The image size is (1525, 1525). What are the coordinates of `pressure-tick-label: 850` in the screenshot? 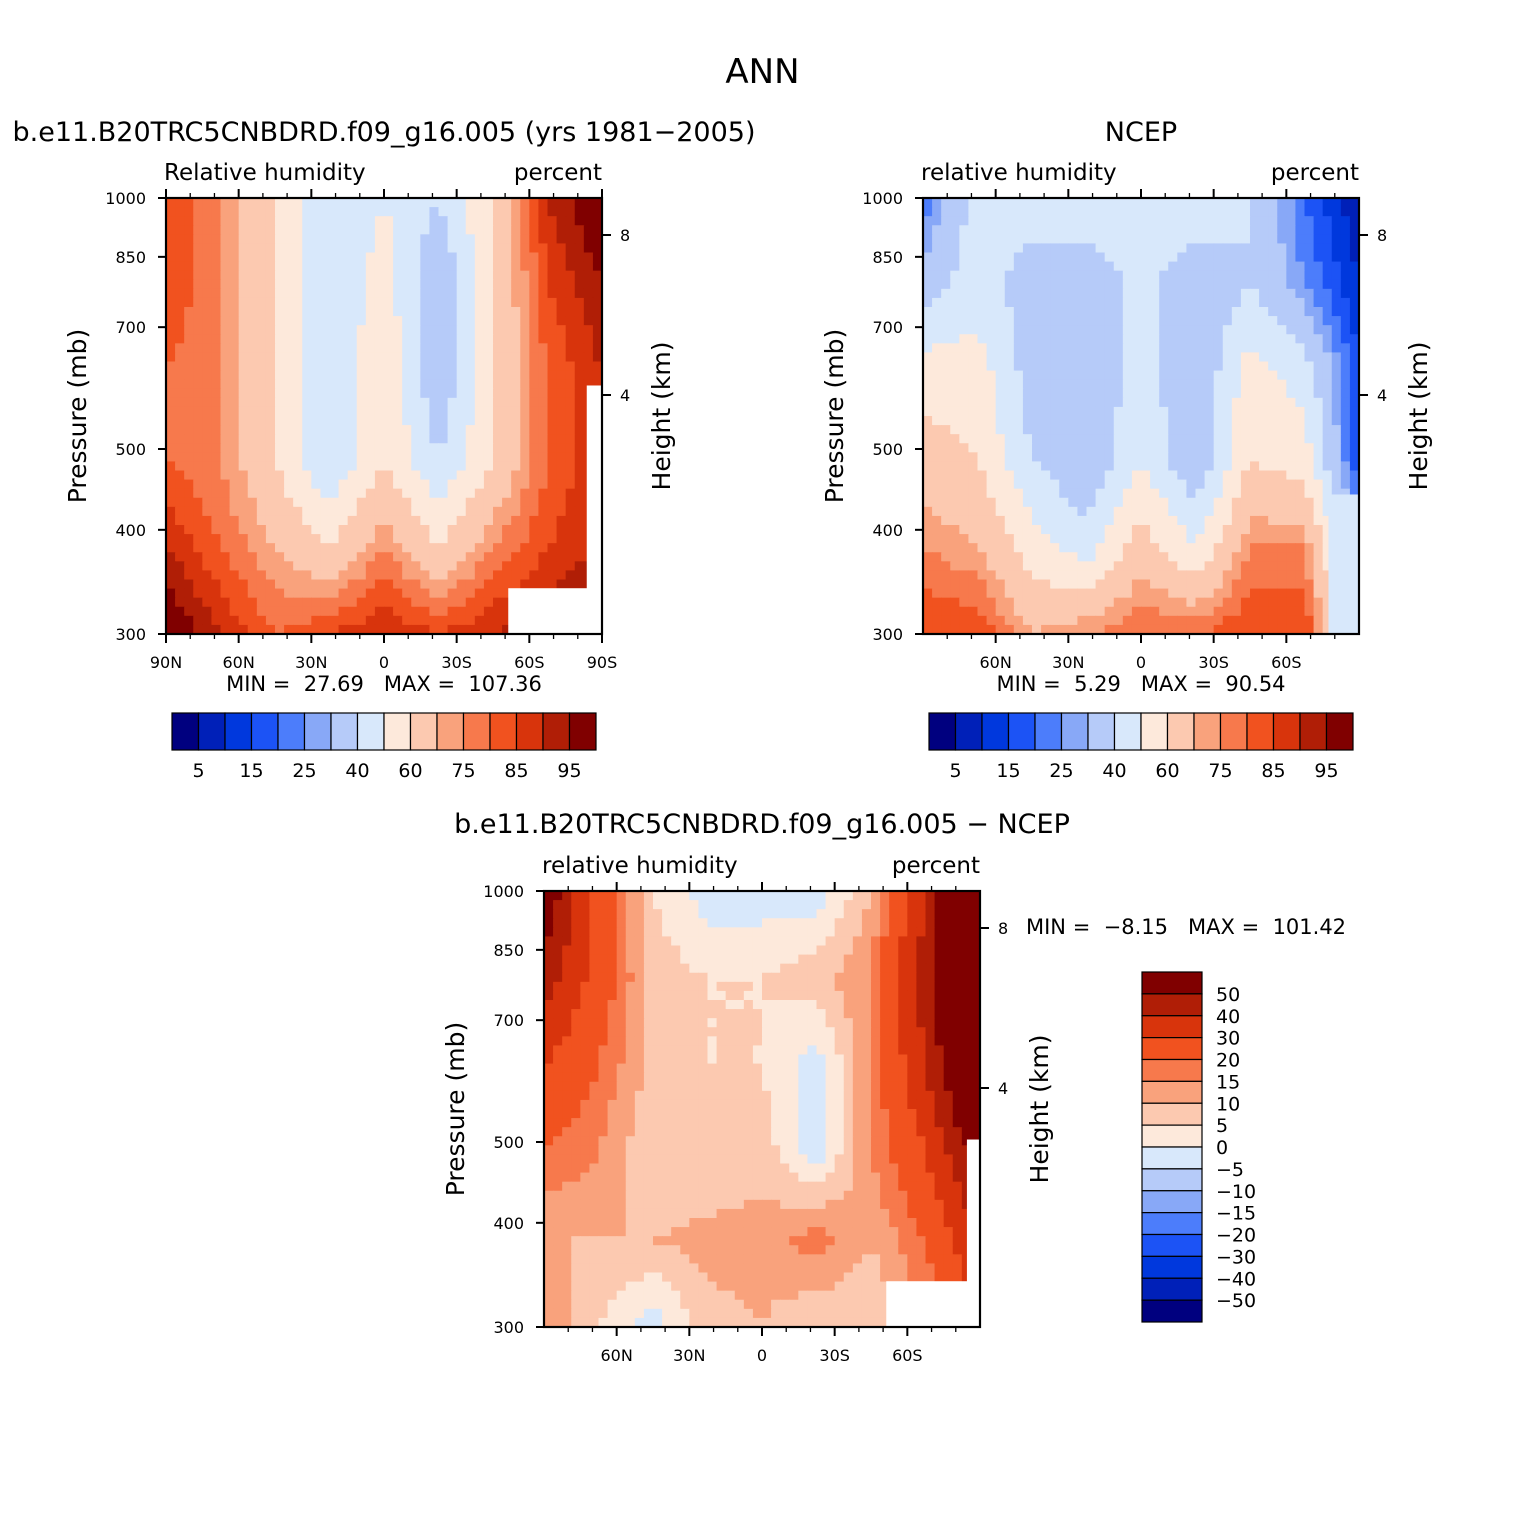 It's located at (887, 257).